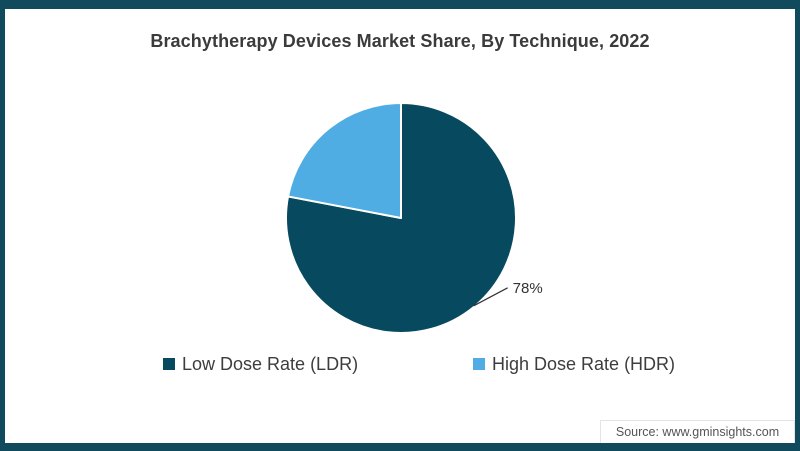 This screenshot has height=451, width=800. I want to click on legend-item-hdr: High Dose Rate (HDR), so click(574, 364).